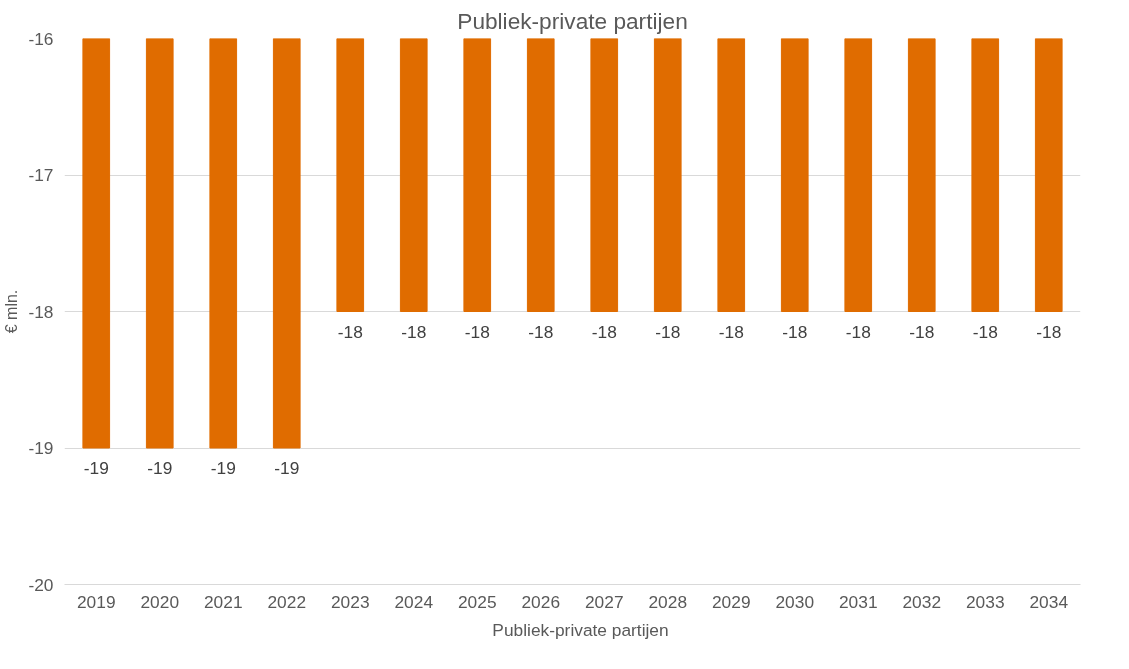 This screenshot has width=1129, height=669. Describe the element at coordinates (580, 630) in the screenshot. I see `text: Publiek-private partijen` at that location.